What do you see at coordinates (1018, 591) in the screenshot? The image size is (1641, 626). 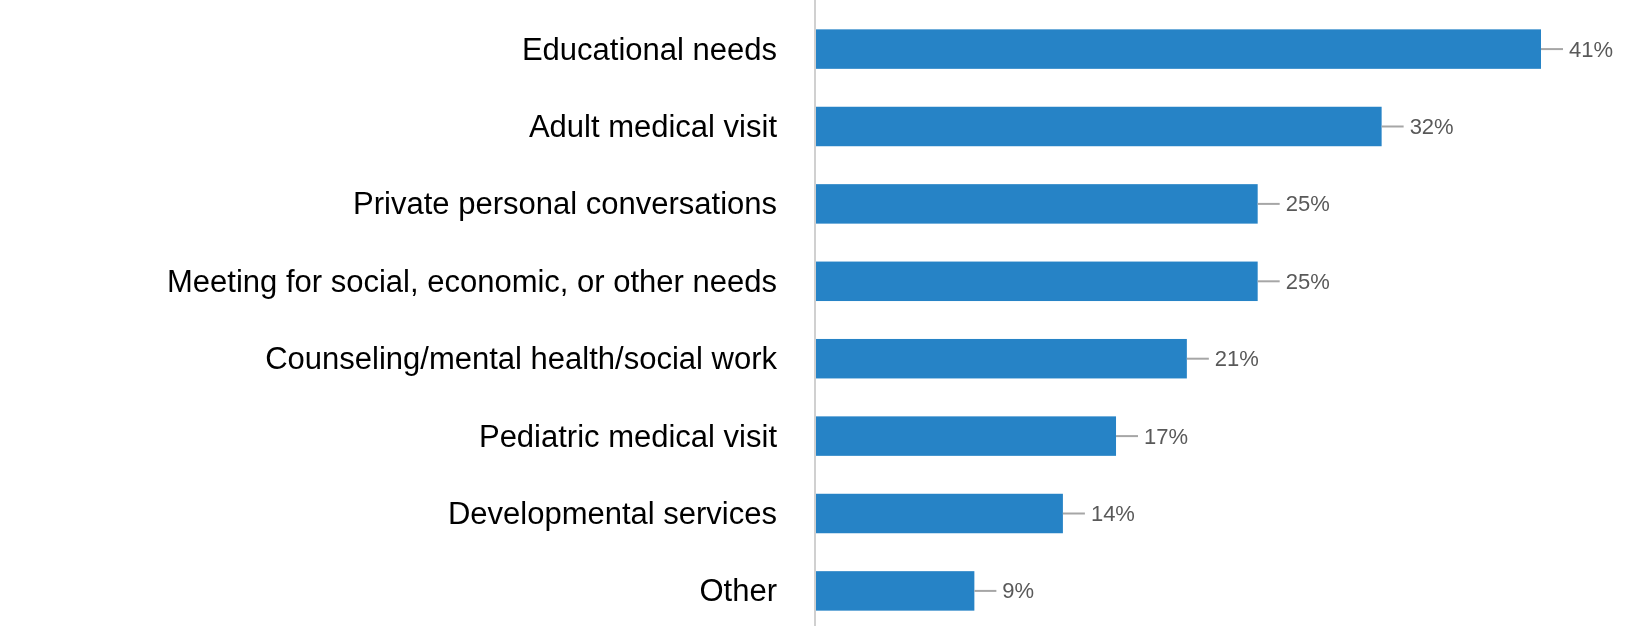 I see `data-label: 9%` at bounding box center [1018, 591].